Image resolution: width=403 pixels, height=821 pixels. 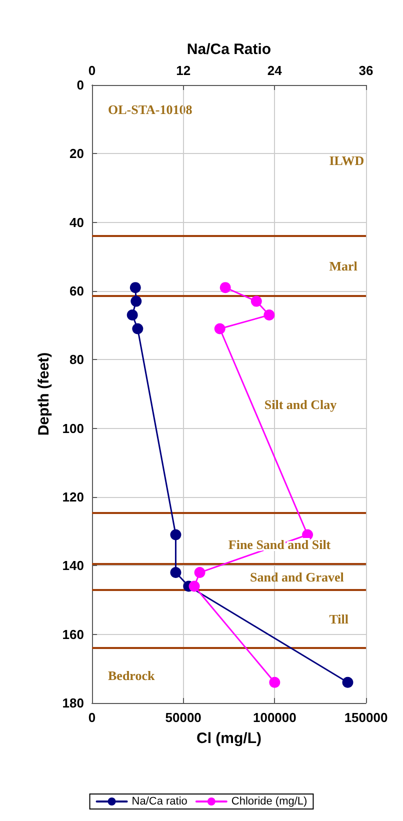 What do you see at coordinates (73, 428) in the screenshot?
I see `y-tick-label: 100` at bounding box center [73, 428].